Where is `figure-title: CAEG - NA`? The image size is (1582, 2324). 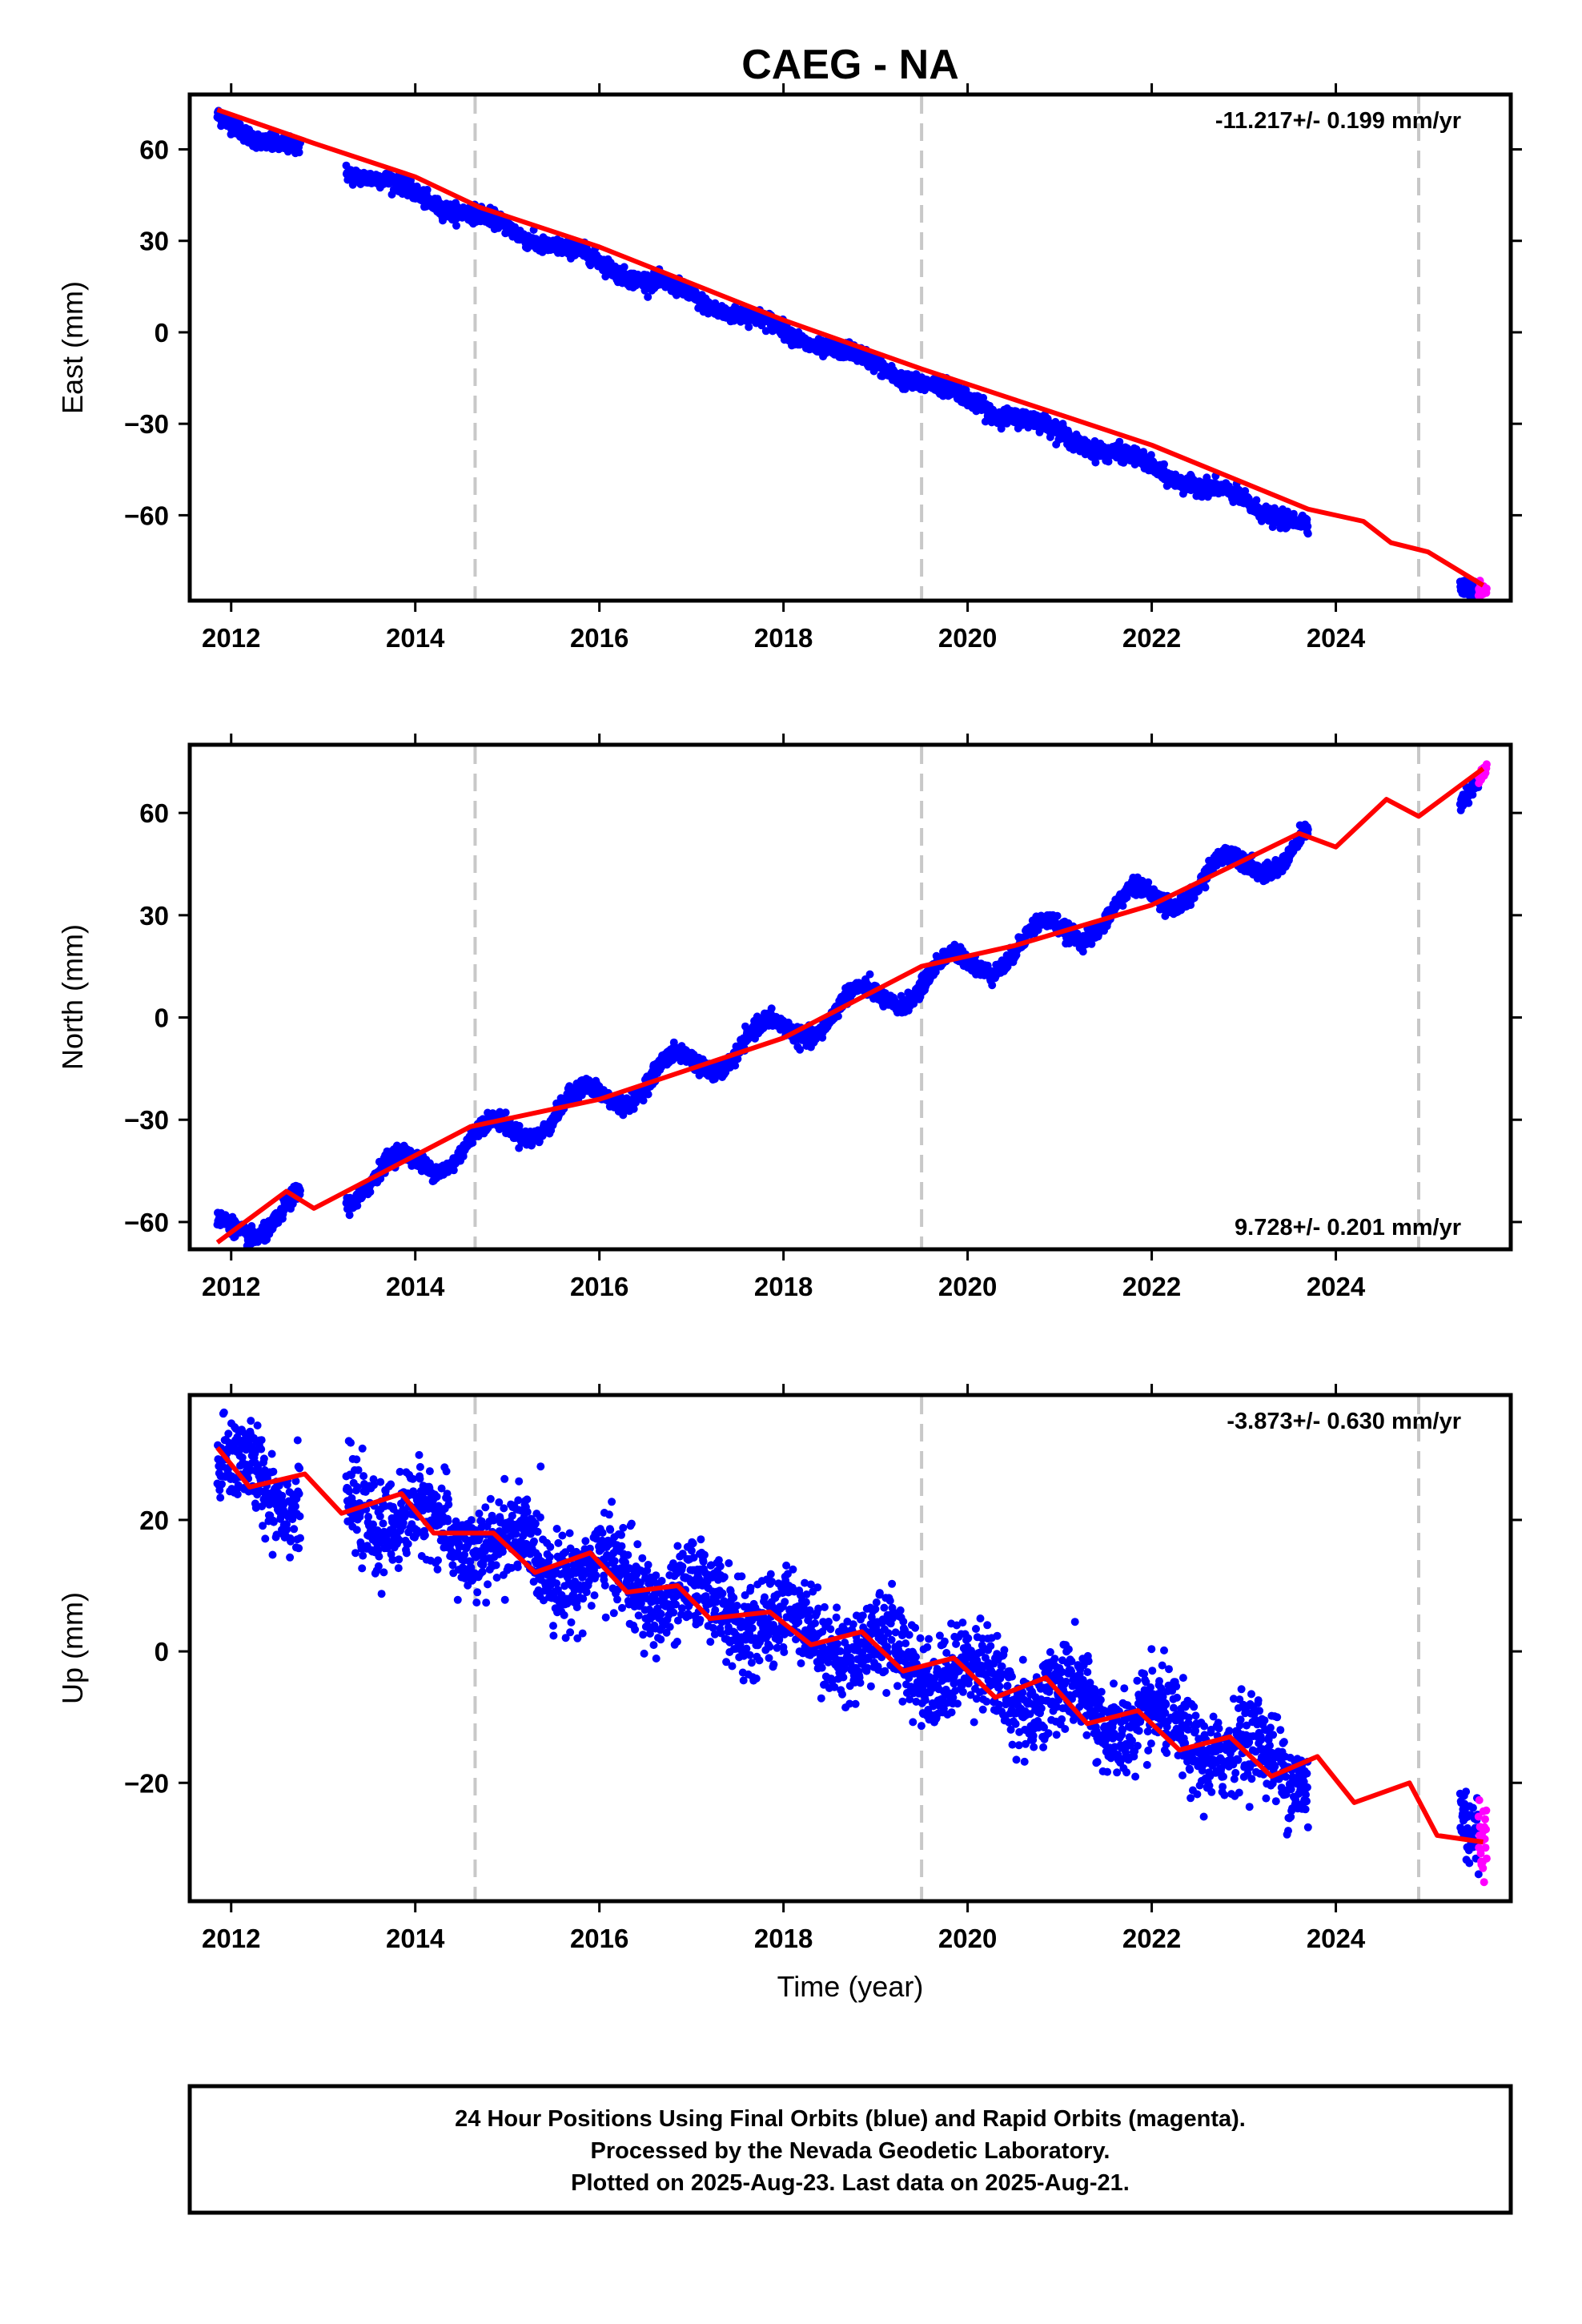
figure-title: CAEG - NA is located at coordinates (850, 65).